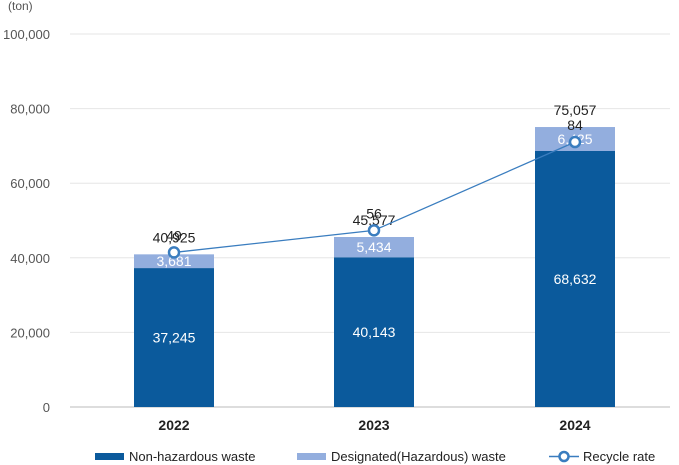 This screenshot has height=465, width=679. What do you see at coordinates (30, 183) in the screenshot?
I see `y-tick-label: 60,000` at bounding box center [30, 183].